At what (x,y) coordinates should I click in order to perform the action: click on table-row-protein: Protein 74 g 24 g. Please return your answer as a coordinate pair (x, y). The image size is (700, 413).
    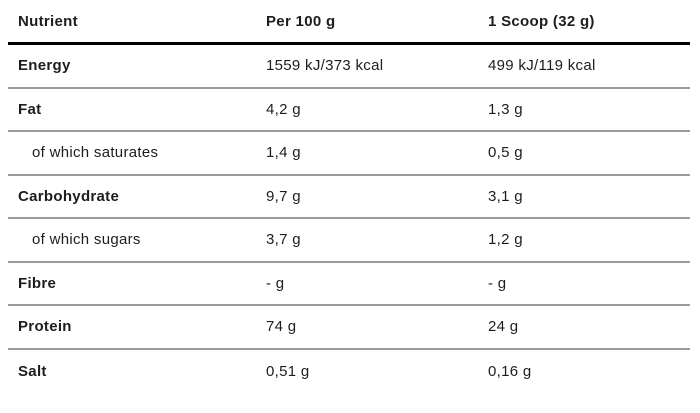
    Looking at the image, I should click on (349, 328).